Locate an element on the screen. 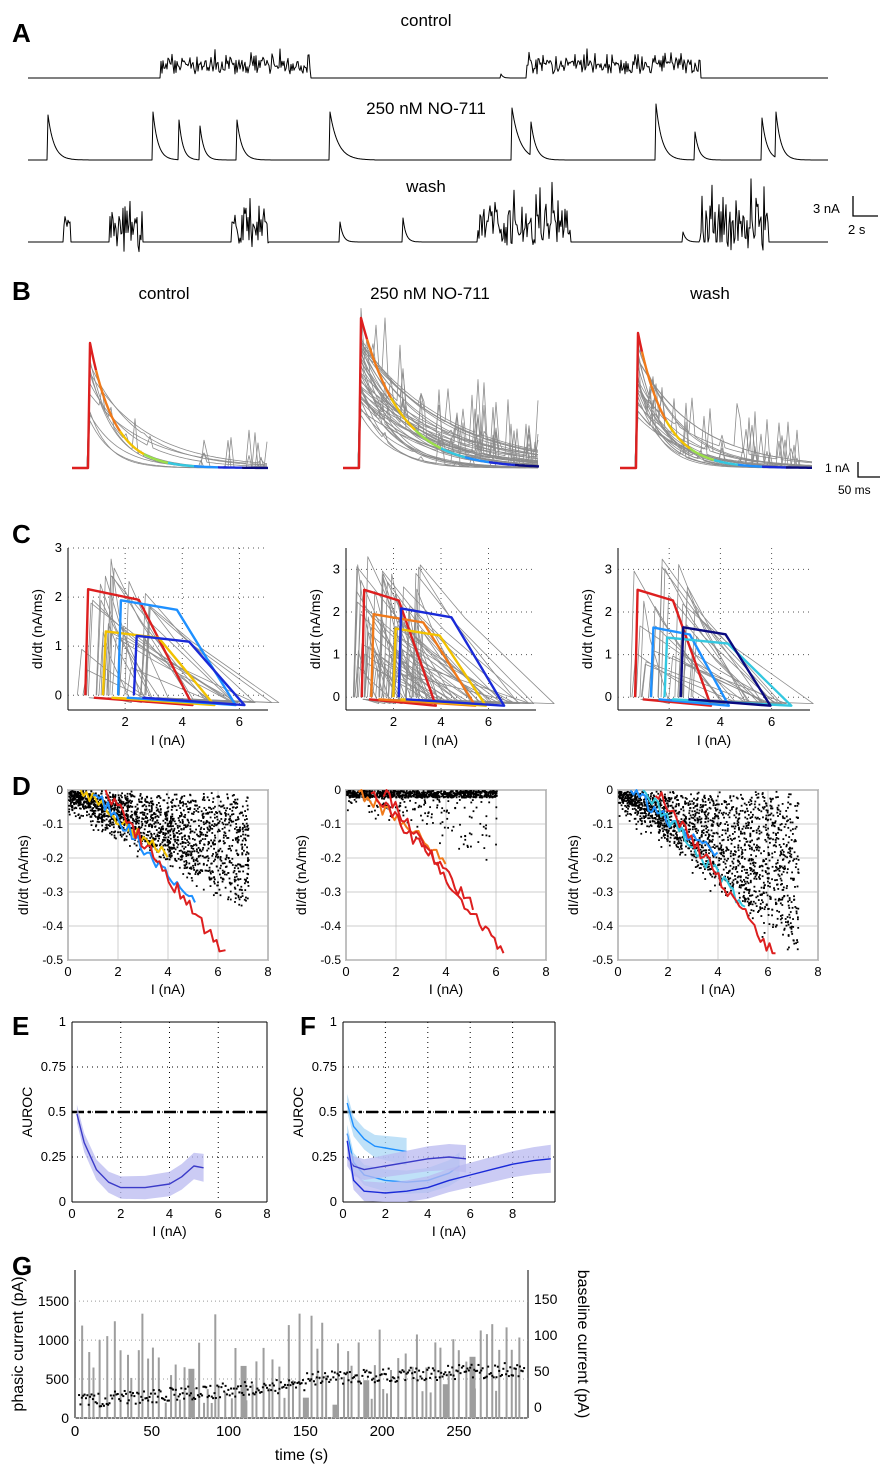 Image resolution: width=892 pixels, height=1482 pixels. x-tick-label: 8 is located at coordinates (266, 1213).